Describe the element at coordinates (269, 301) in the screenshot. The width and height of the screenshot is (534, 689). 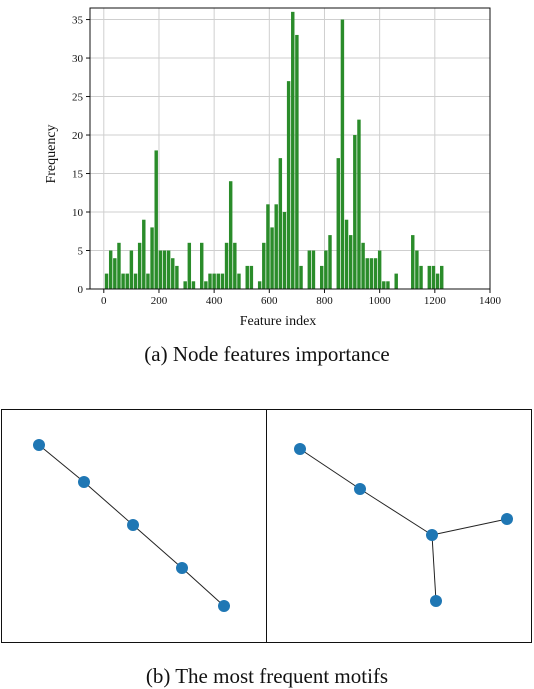
I see `x-tick-label: 600` at that location.